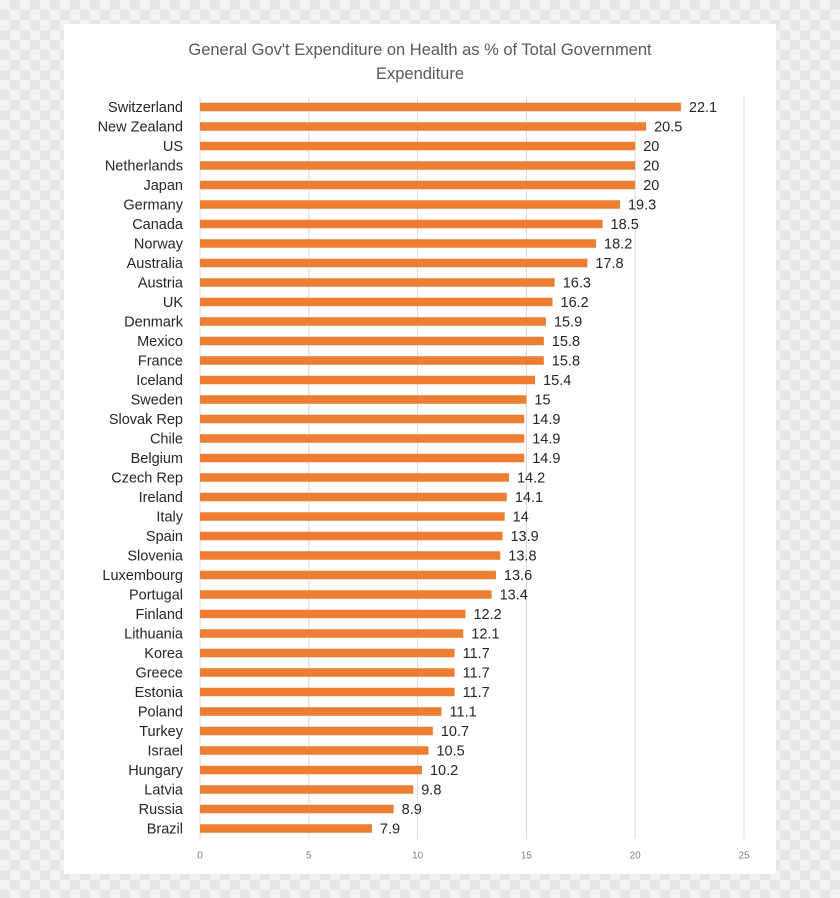 The height and width of the screenshot is (898, 840). What do you see at coordinates (354, 477) in the screenshot?
I see `bar-czech-rep` at bounding box center [354, 477].